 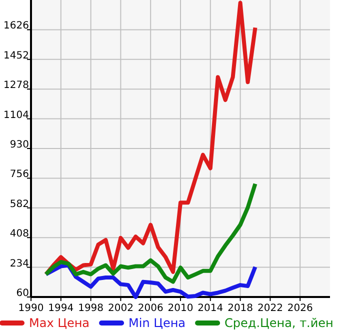 What do you see at coordinates (181, 308) in the screenshot?
I see `x-tick-label: 2010` at bounding box center [181, 308].